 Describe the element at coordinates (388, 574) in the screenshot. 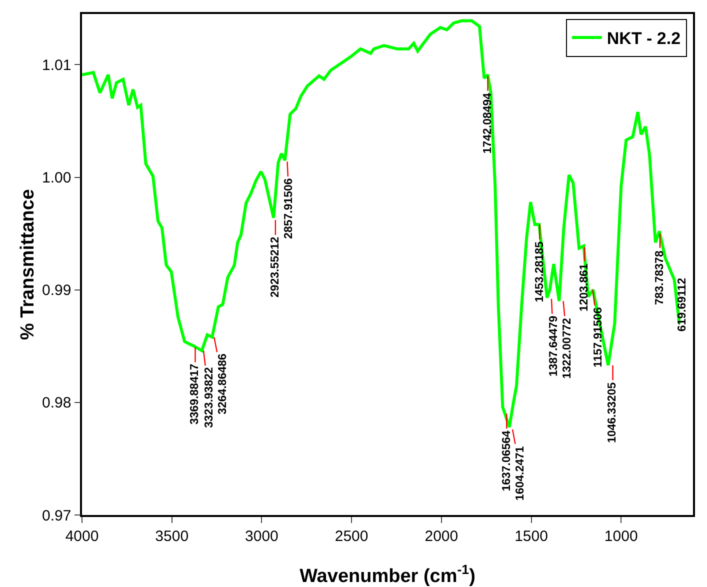

I see `x-axis-title: Wavenumber (cm$^{-1}$)` at that location.